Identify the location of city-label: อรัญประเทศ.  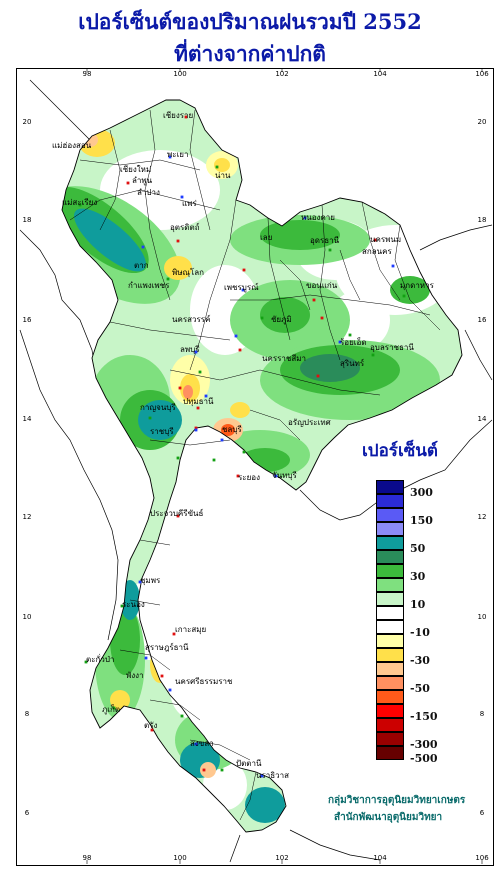
(309, 422).